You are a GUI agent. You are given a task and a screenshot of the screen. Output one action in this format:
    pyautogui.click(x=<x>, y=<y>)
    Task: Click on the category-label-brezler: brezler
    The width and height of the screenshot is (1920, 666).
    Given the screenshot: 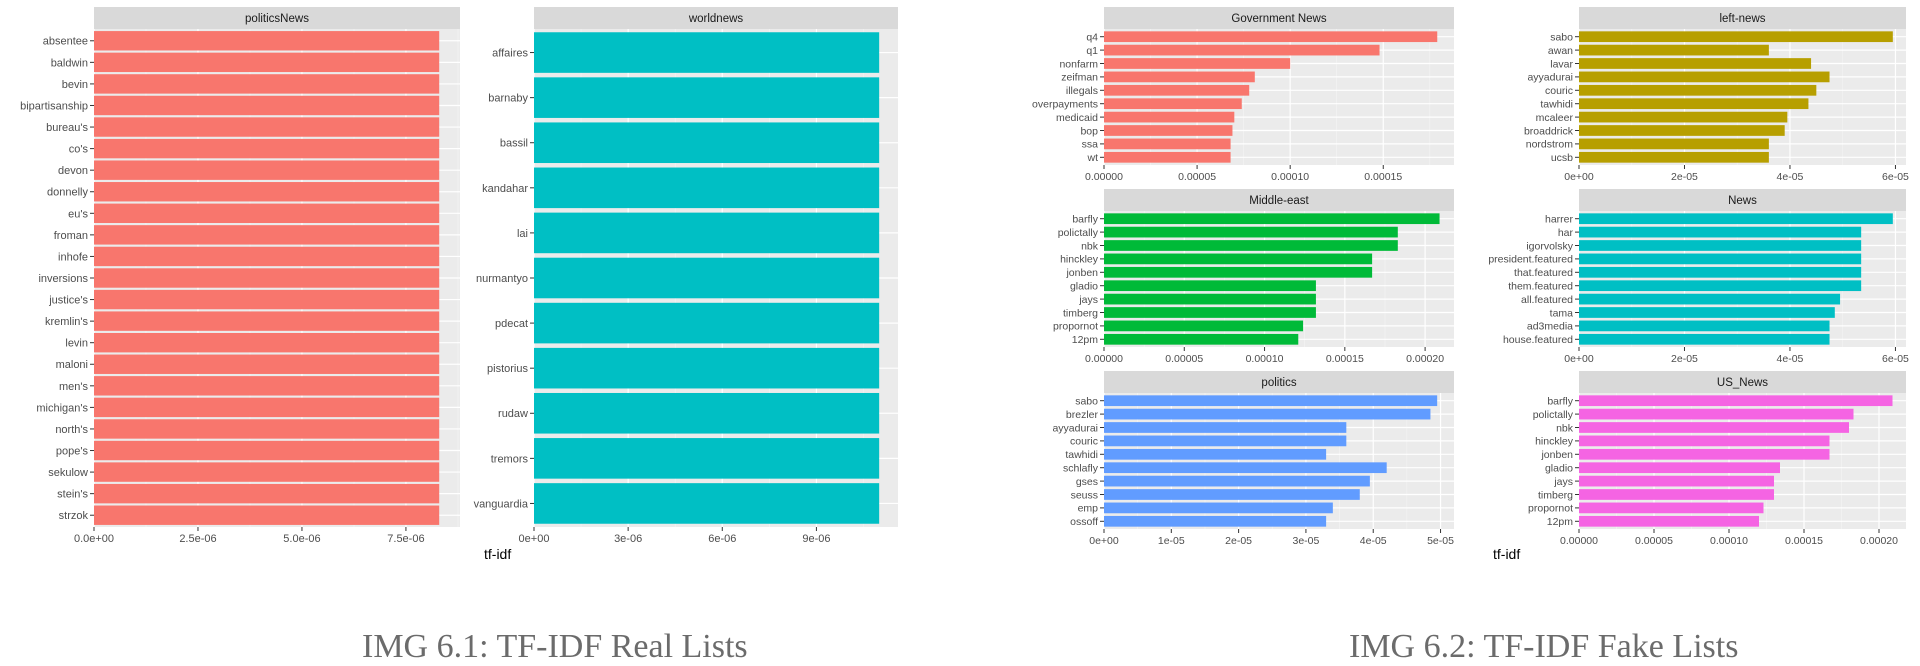 What is the action you would take?
    pyautogui.click(x=1082, y=415)
    